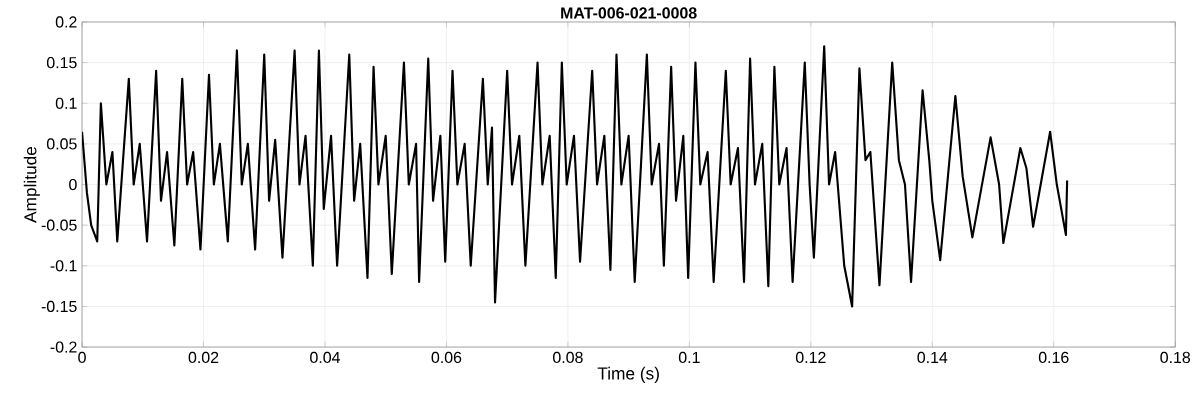 The image size is (1193, 404). I want to click on x-tick-label: 0, so click(82, 357).